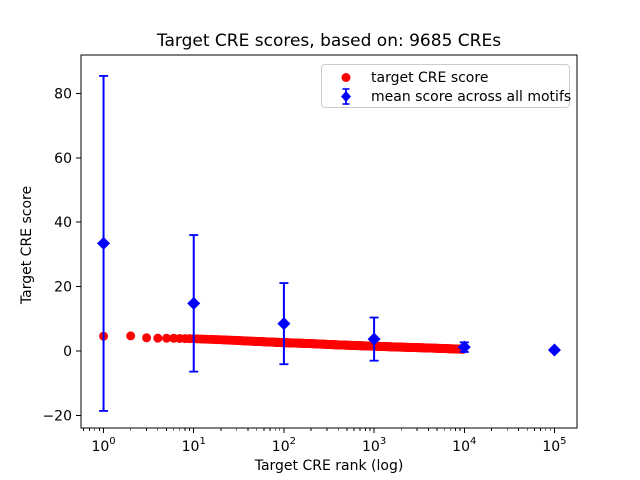  Describe the element at coordinates (63, 94) in the screenshot. I see `y-tick-label: 80` at that location.